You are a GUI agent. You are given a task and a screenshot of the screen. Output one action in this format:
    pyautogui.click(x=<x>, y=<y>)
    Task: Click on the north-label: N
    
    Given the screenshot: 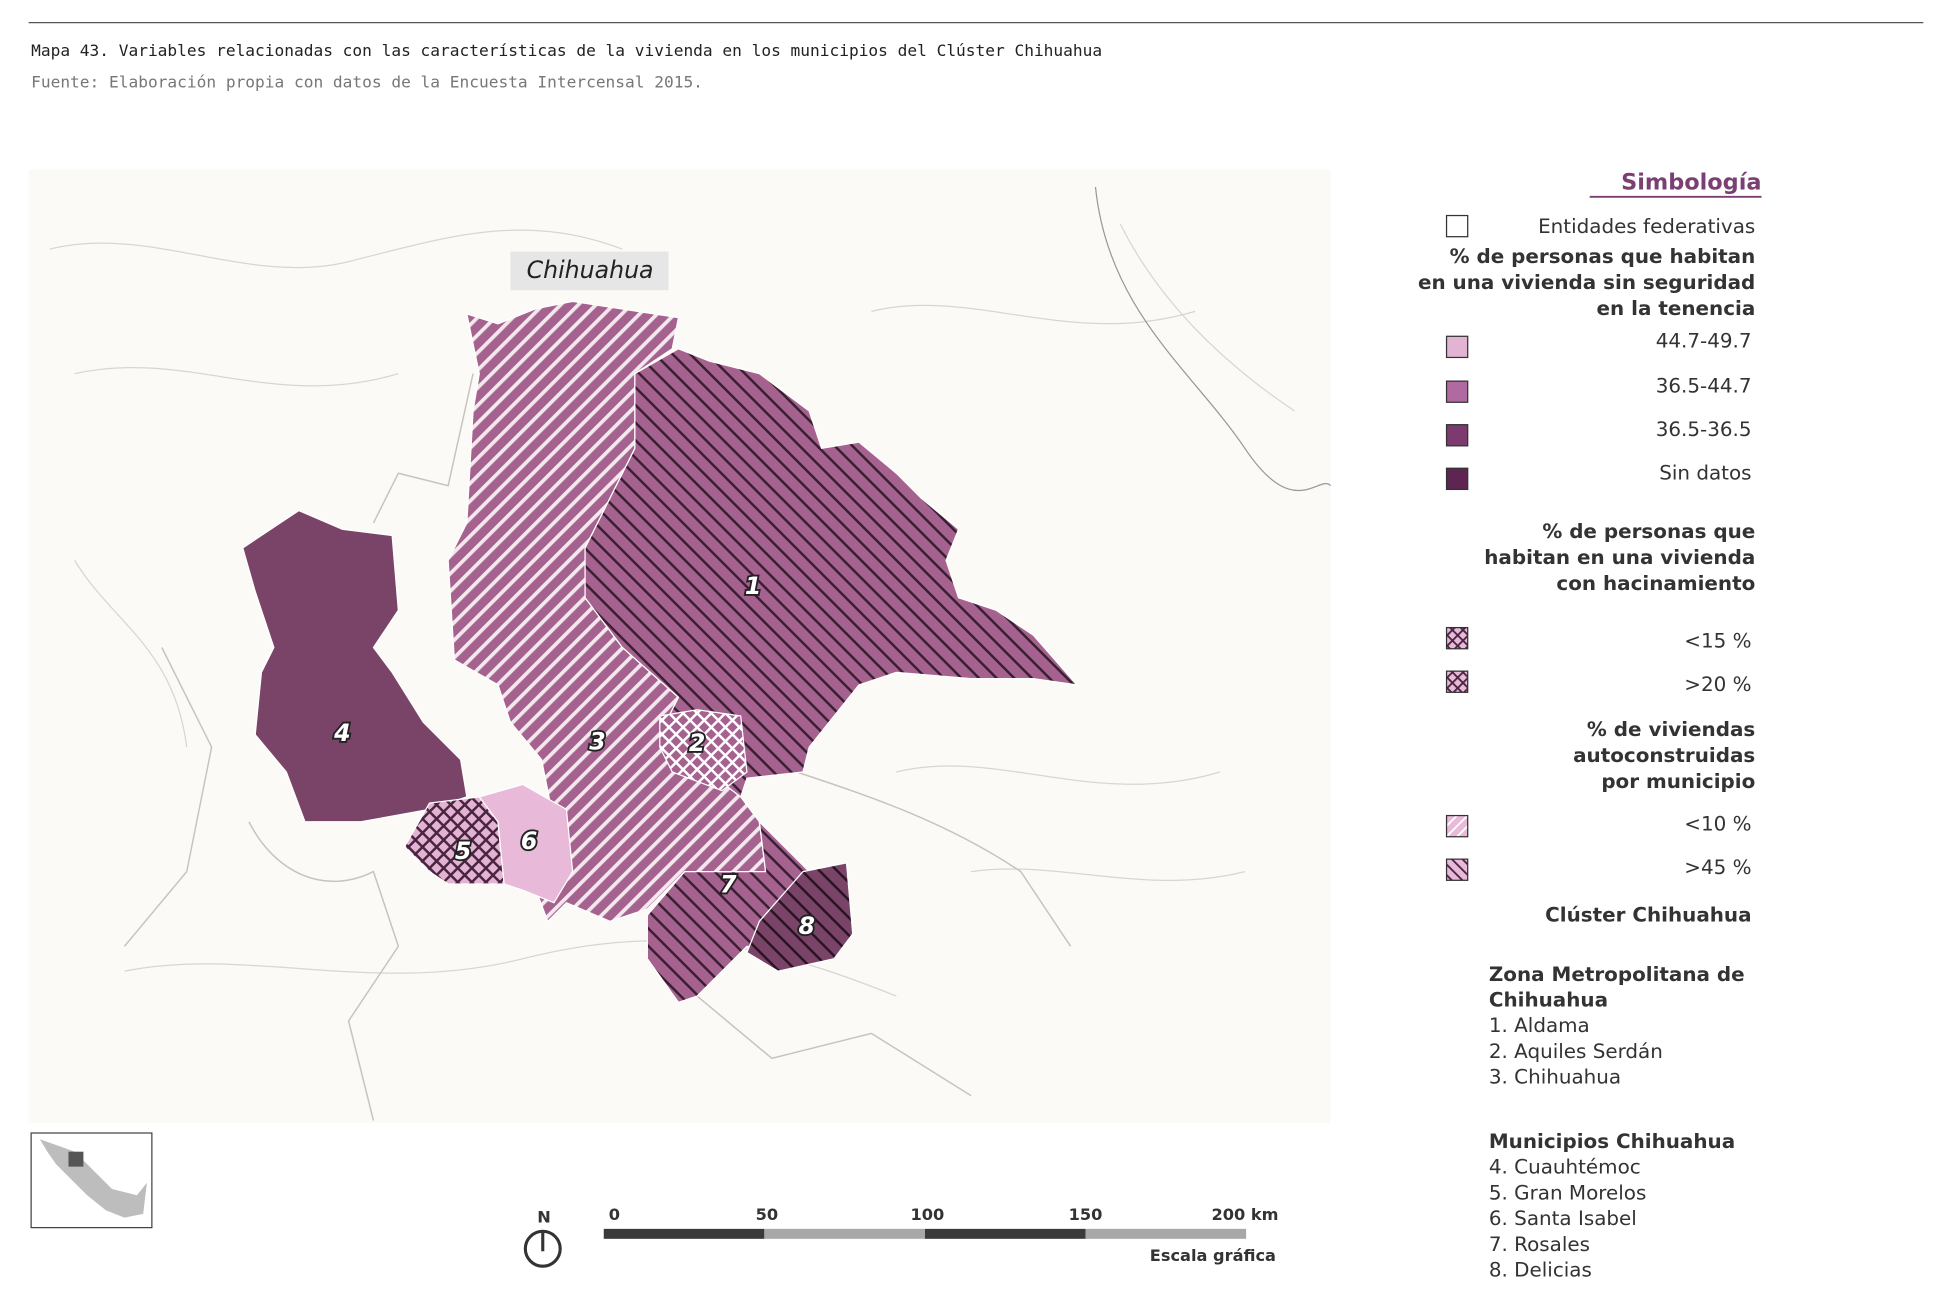 What is the action you would take?
    pyautogui.click(x=544, y=1217)
    